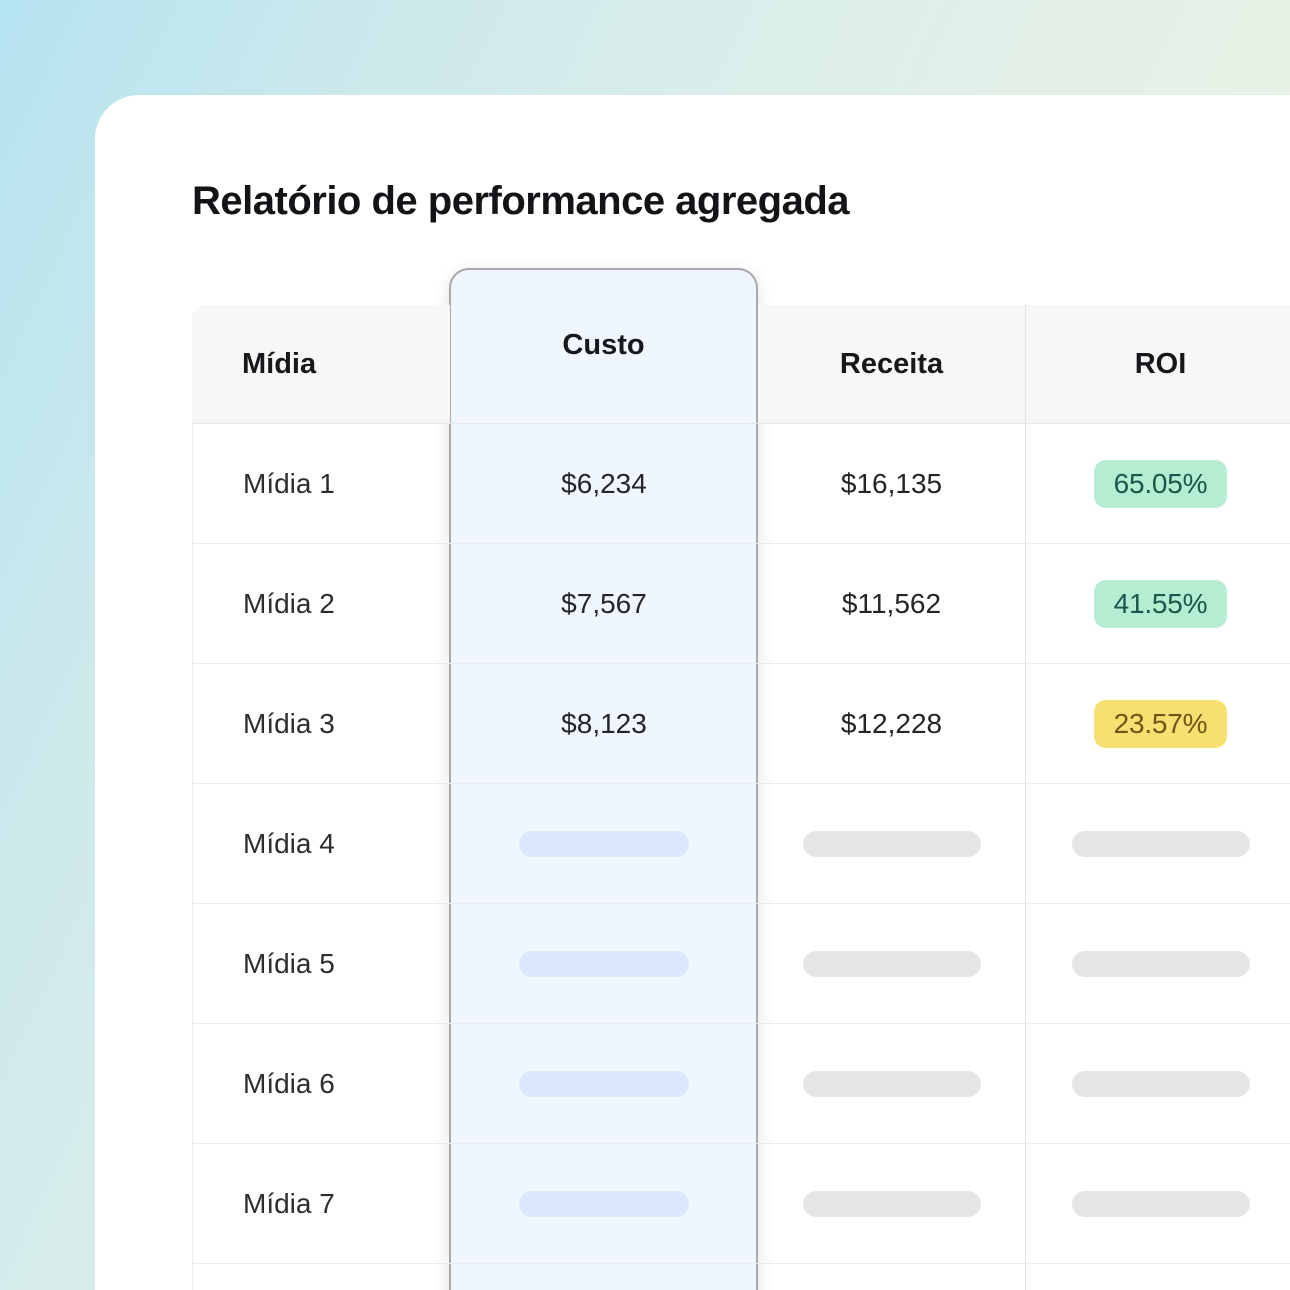  Describe the element at coordinates (321, 963) in the screenshot. I see `cell-midia: Mídia 5` at that location.